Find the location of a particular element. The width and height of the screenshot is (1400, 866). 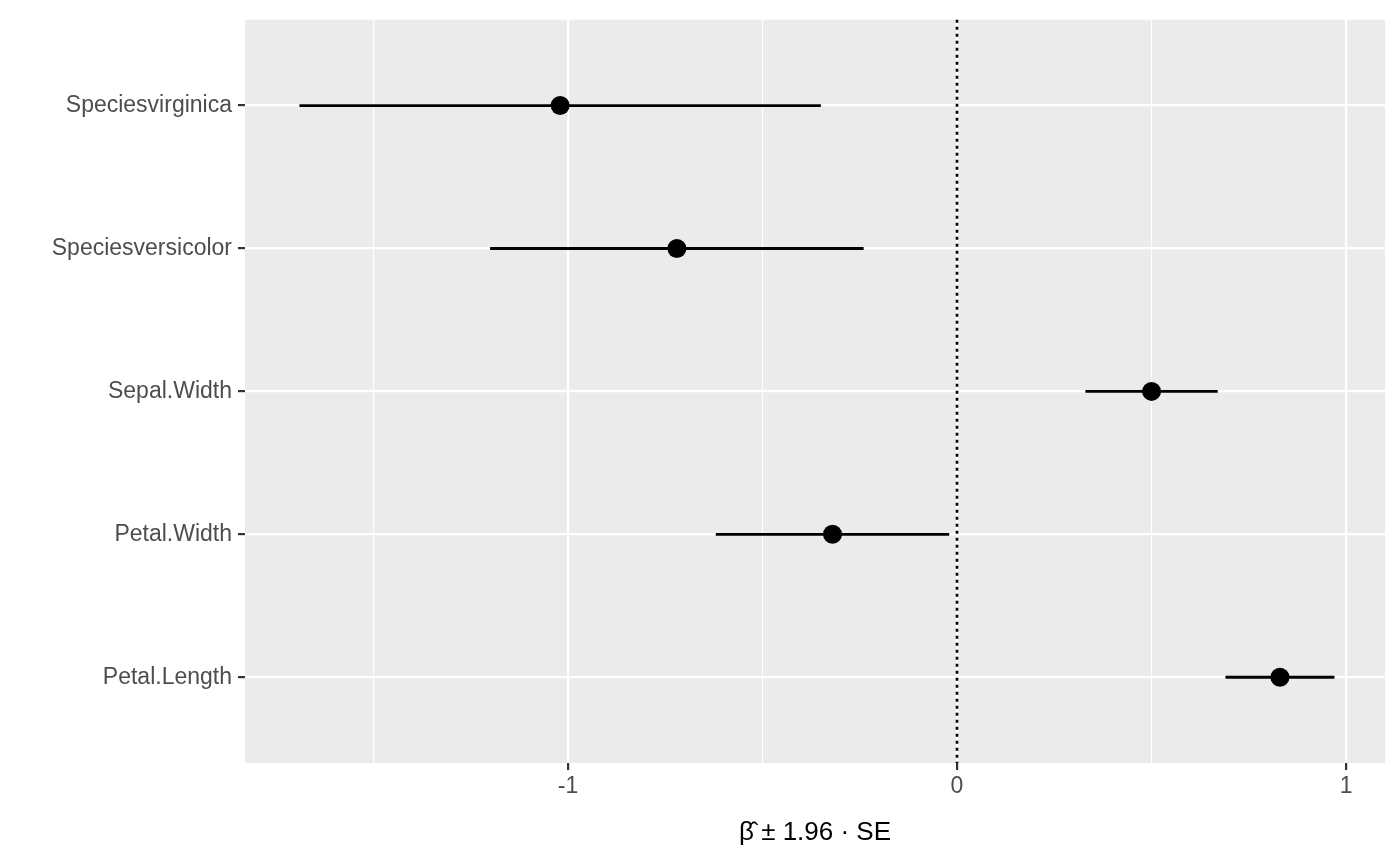

y-tick-label: Speciesversicolor is located at coordinates (142, 246).